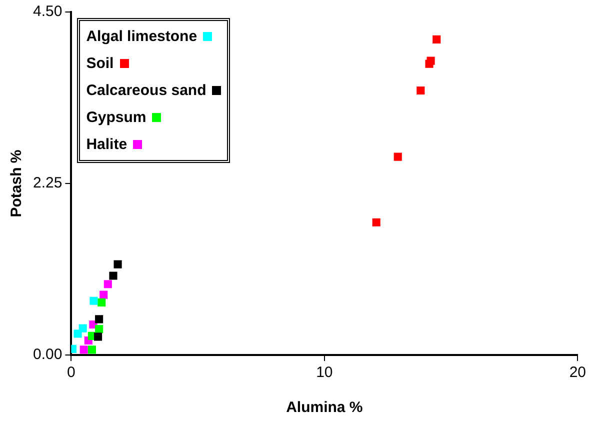 Image resolution: width=589 pixels, height=425 pixels. I want to click on x-axis-title: Alumina %, so click(324, 407).